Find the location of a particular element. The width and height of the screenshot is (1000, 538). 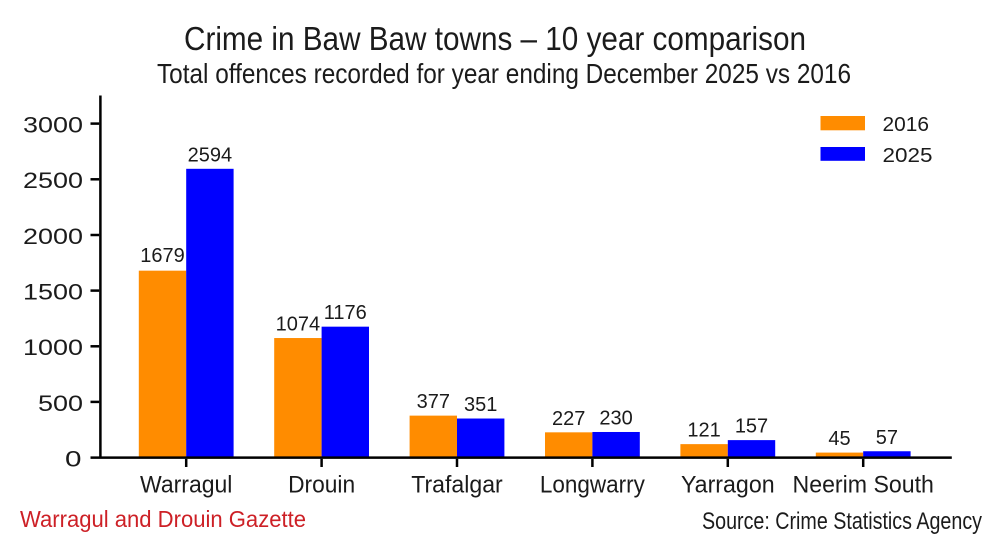

svg-text: 2000 is located at coordinates (53, 236).